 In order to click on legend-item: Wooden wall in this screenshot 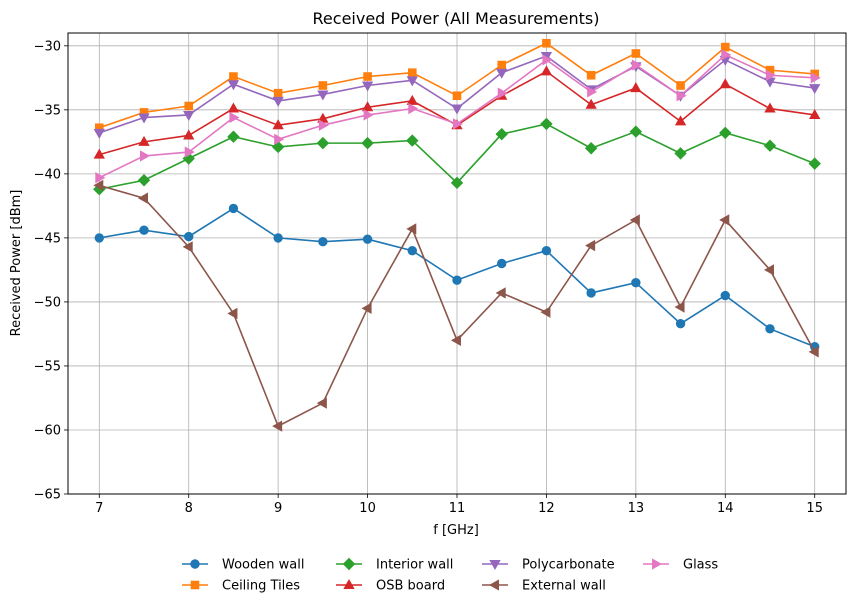, I will do `click(243, 565)`.